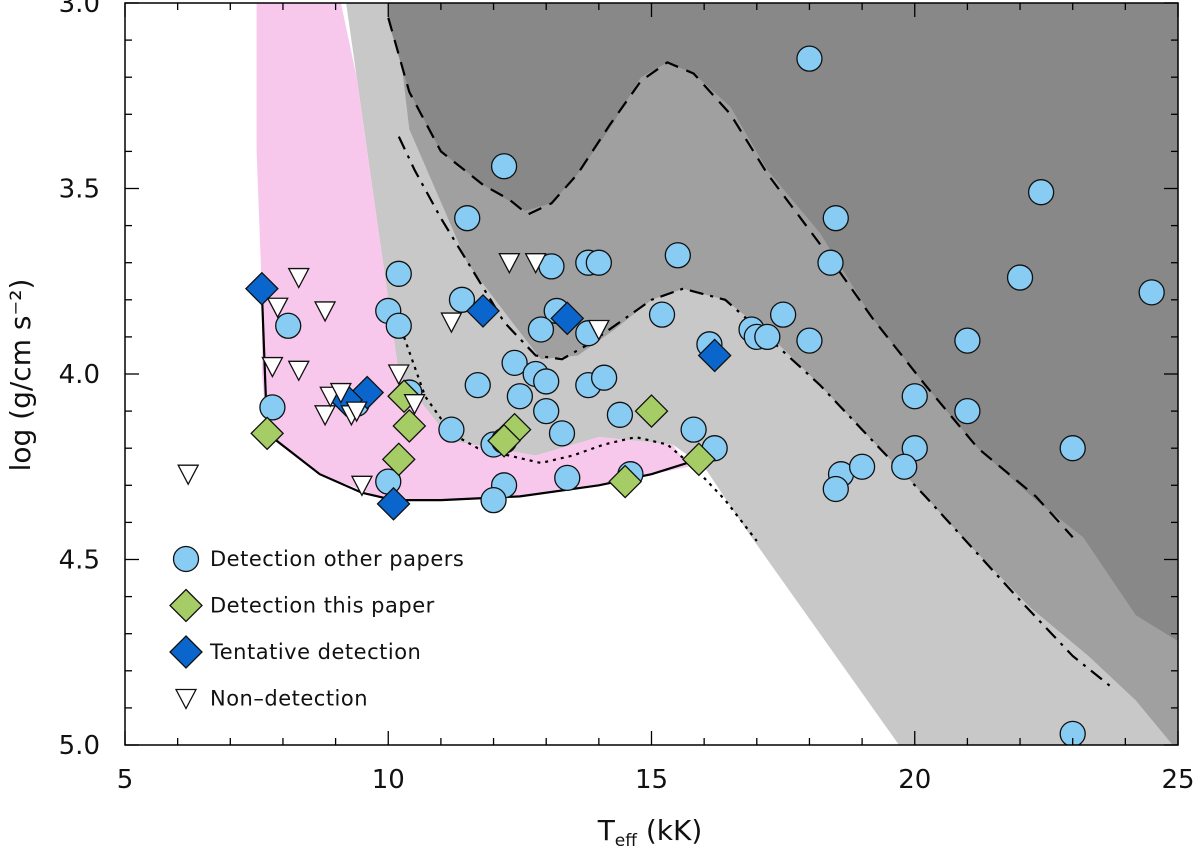 This screenshot has height=852, width=1200. I want to click on x-tick-label: 15, so click(651, 780).